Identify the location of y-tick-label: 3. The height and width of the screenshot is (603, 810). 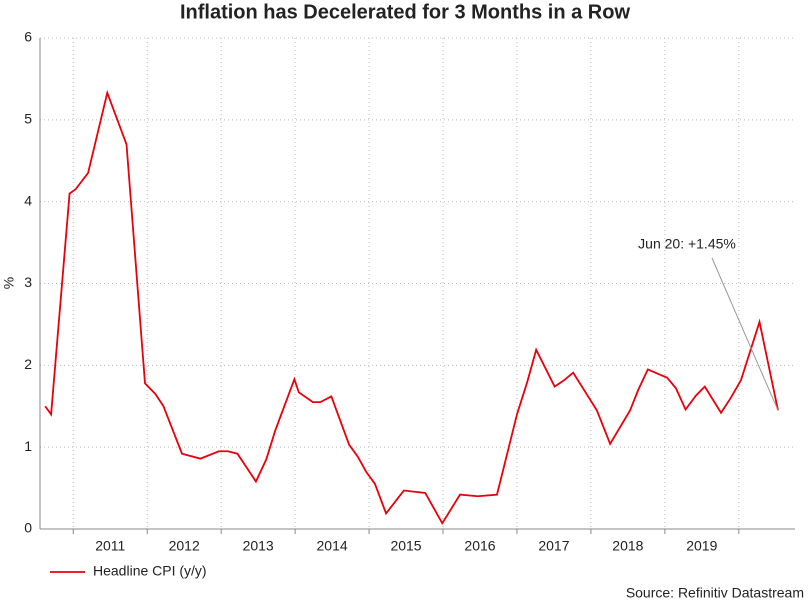
(28, 282).